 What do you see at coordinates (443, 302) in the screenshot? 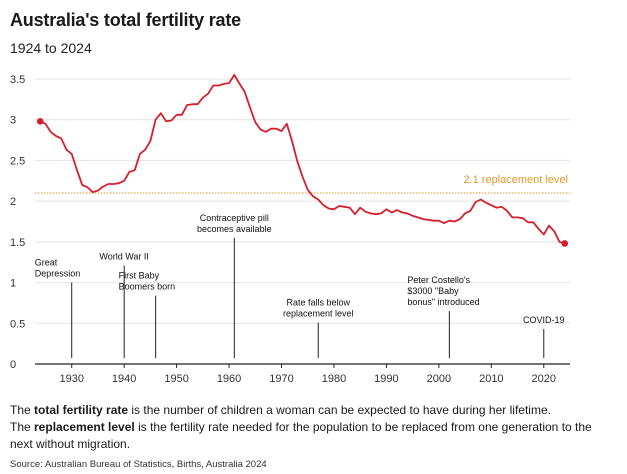
I see `annotation-label: bonus" introduced` at bounding box center [443, 302].